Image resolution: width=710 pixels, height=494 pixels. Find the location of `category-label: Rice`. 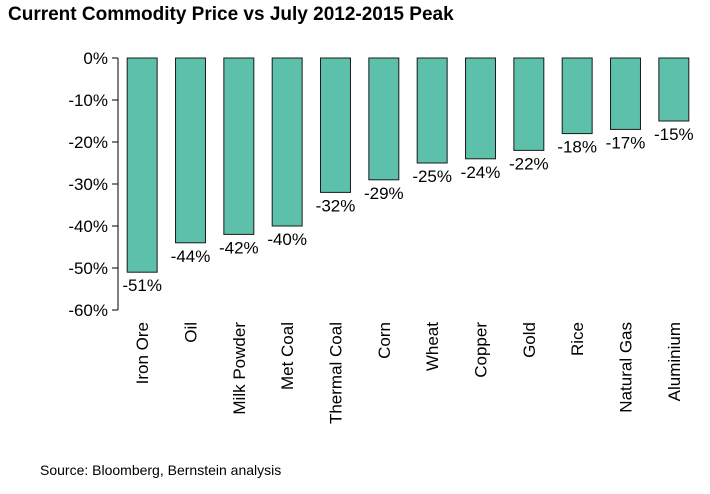

category-label: Rice is located at coordinates (577, 339).